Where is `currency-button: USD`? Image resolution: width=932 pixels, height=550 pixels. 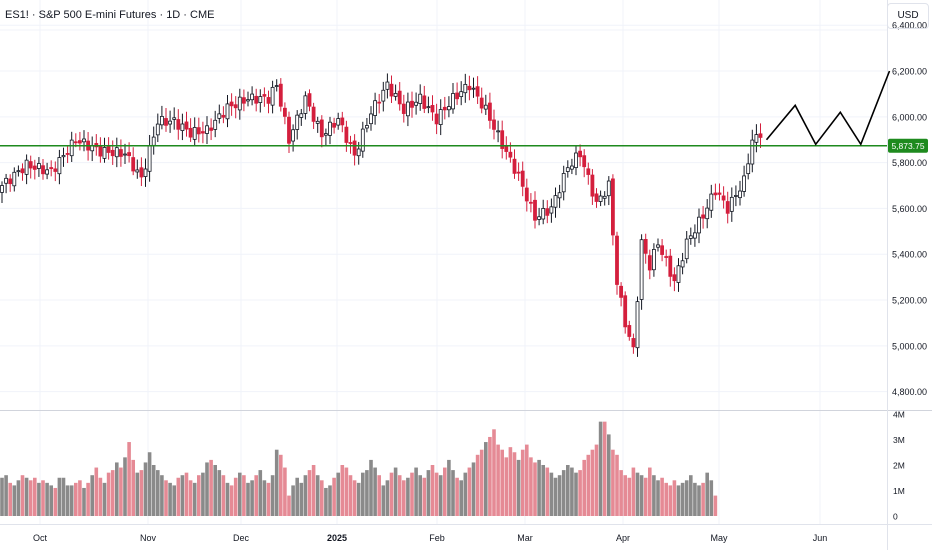
currency-button: USD is located at coordinates (908, 16).